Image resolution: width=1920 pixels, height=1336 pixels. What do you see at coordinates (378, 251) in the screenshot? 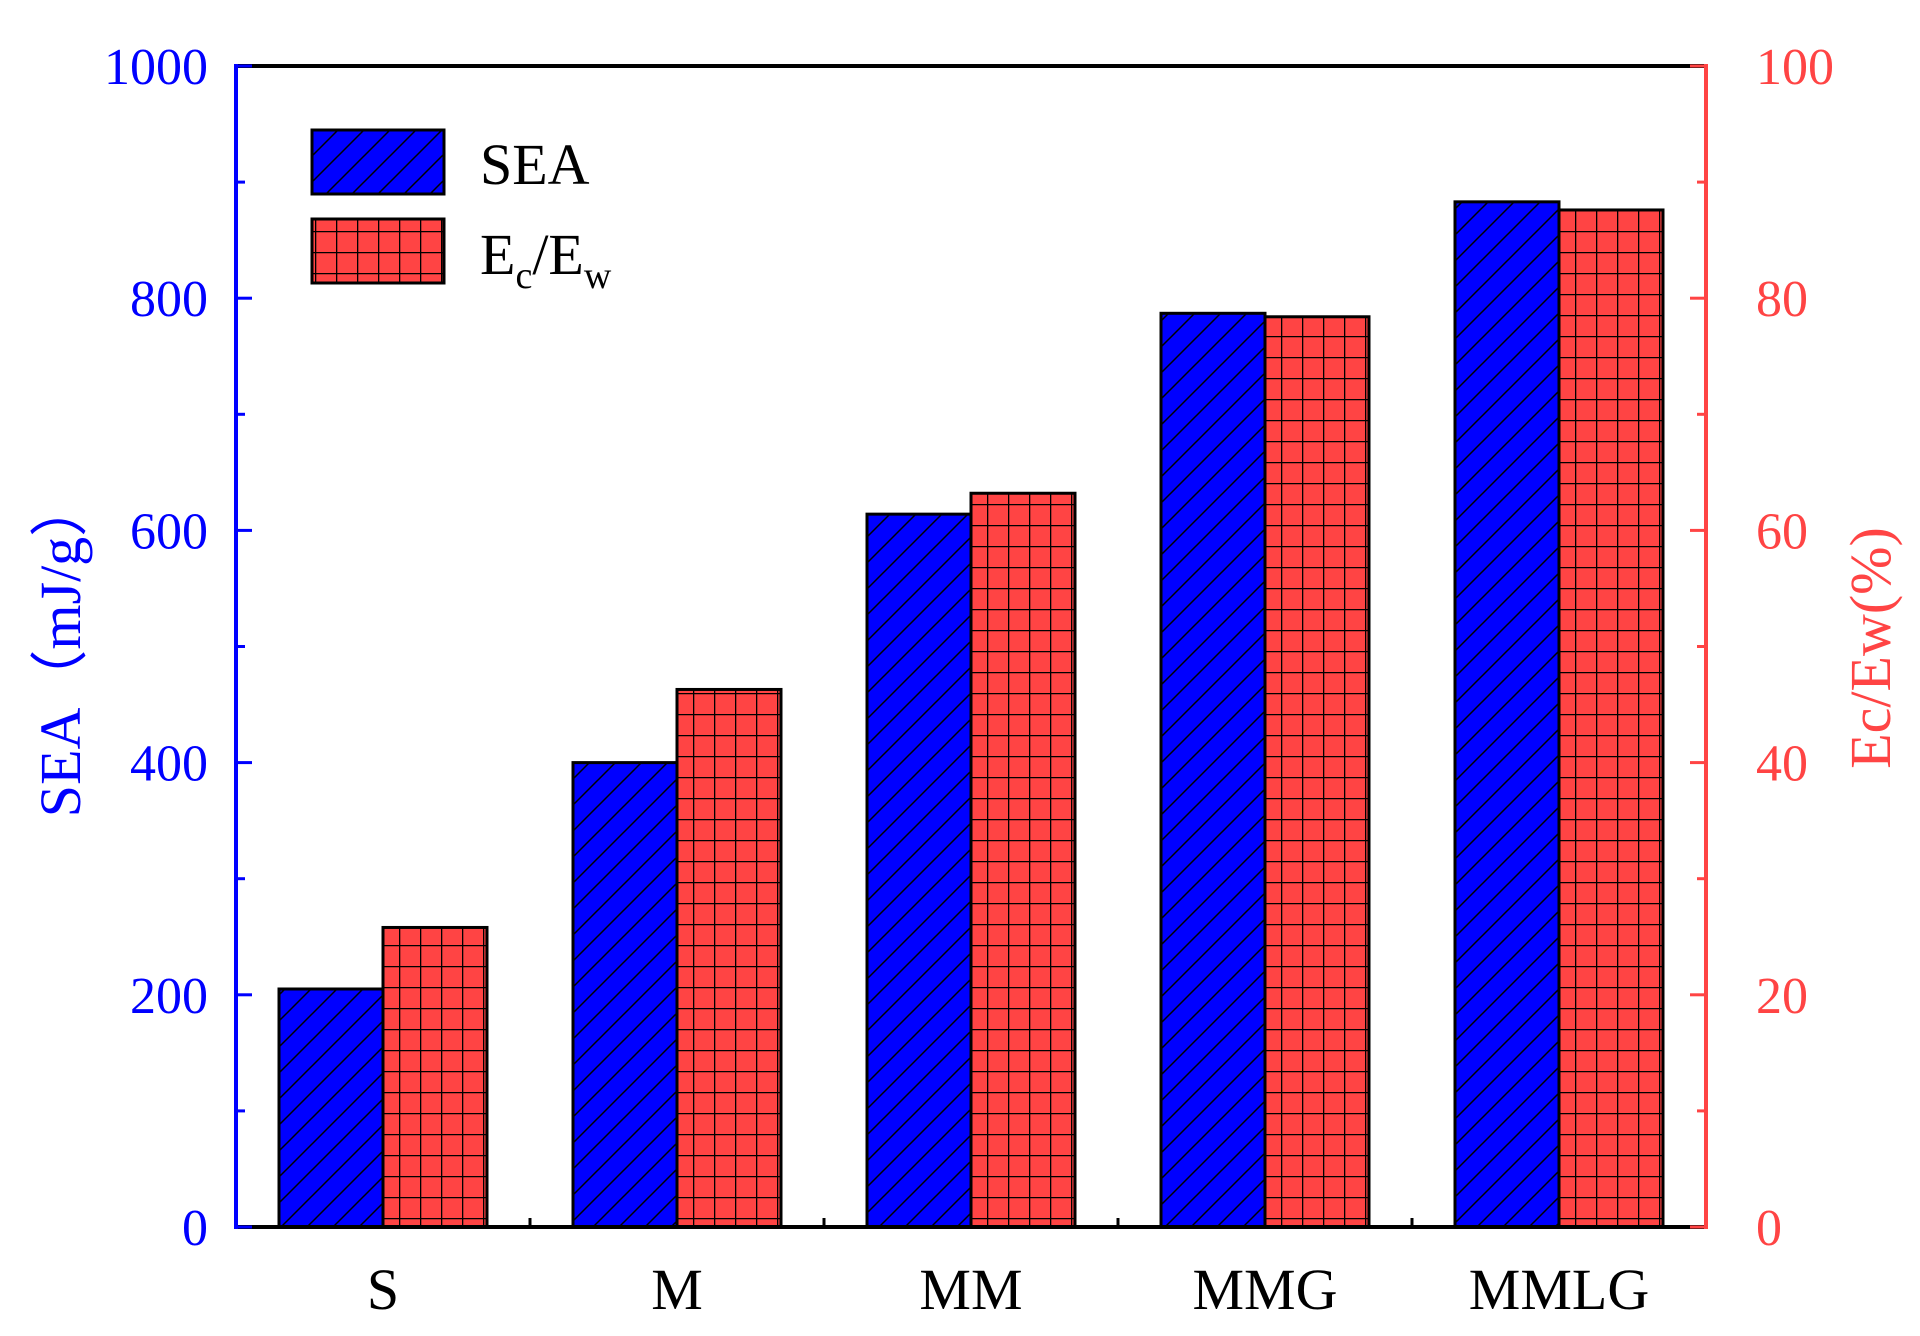
I see `legend-swatch-ec-ew` at bounding box center [378, 251].